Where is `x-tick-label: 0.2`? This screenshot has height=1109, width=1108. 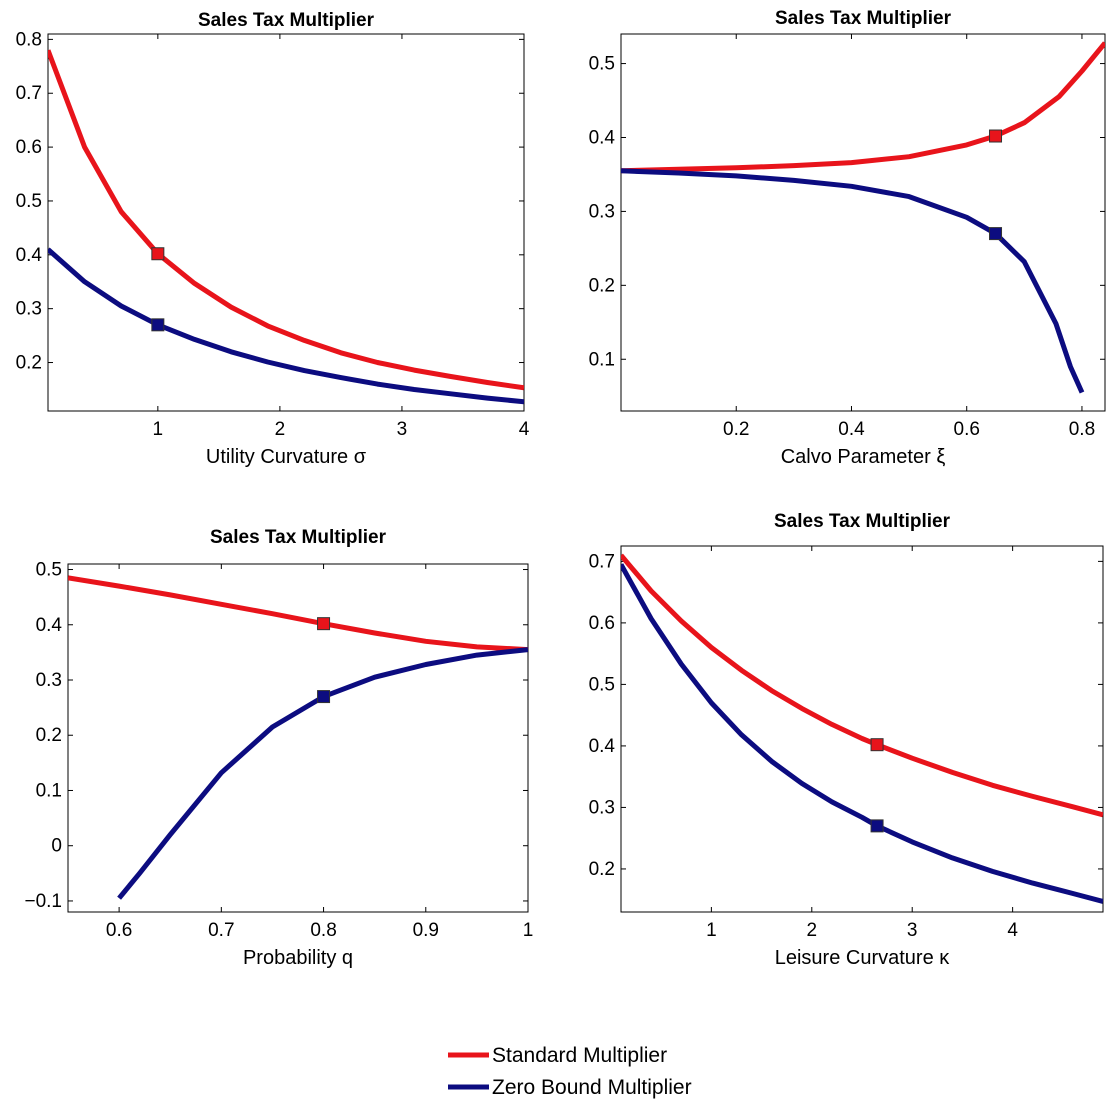
x-tick-label: 0.2 is located at coordinates (736, 429).